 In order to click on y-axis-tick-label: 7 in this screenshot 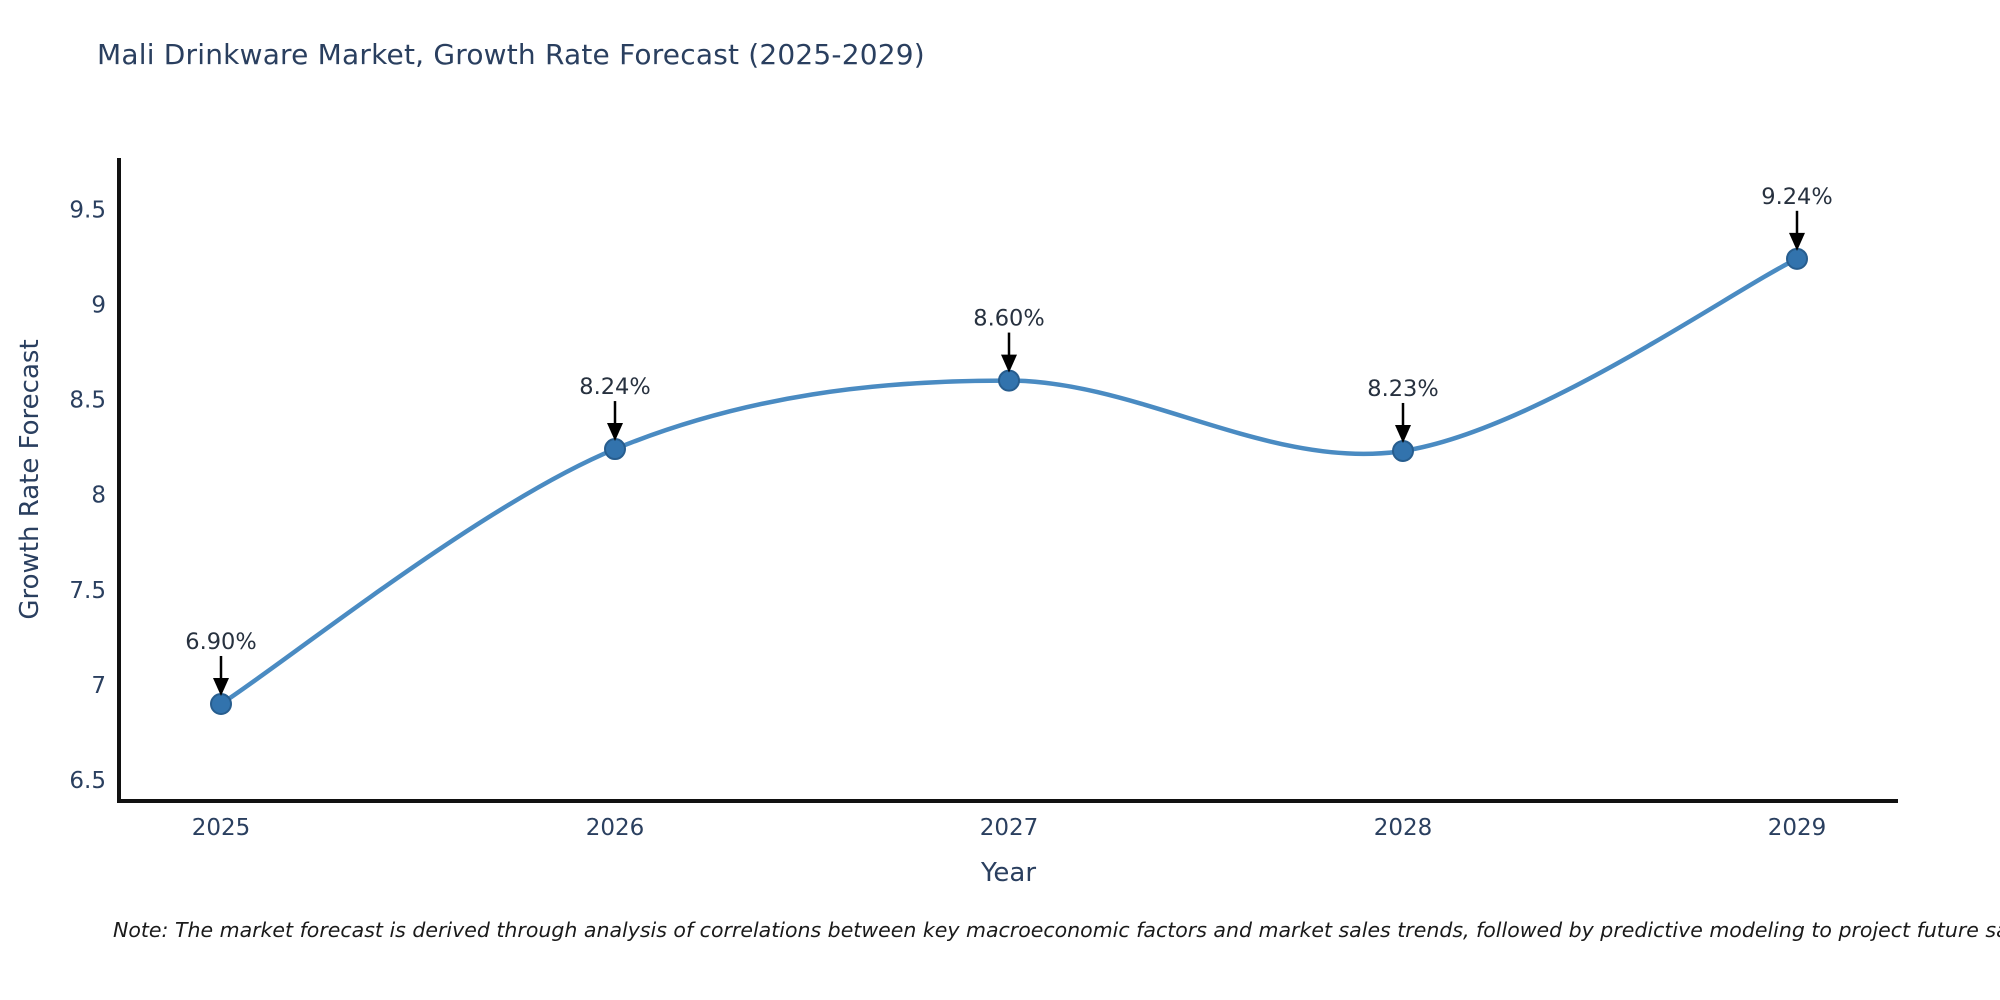, I will do `click(98, 686)`.